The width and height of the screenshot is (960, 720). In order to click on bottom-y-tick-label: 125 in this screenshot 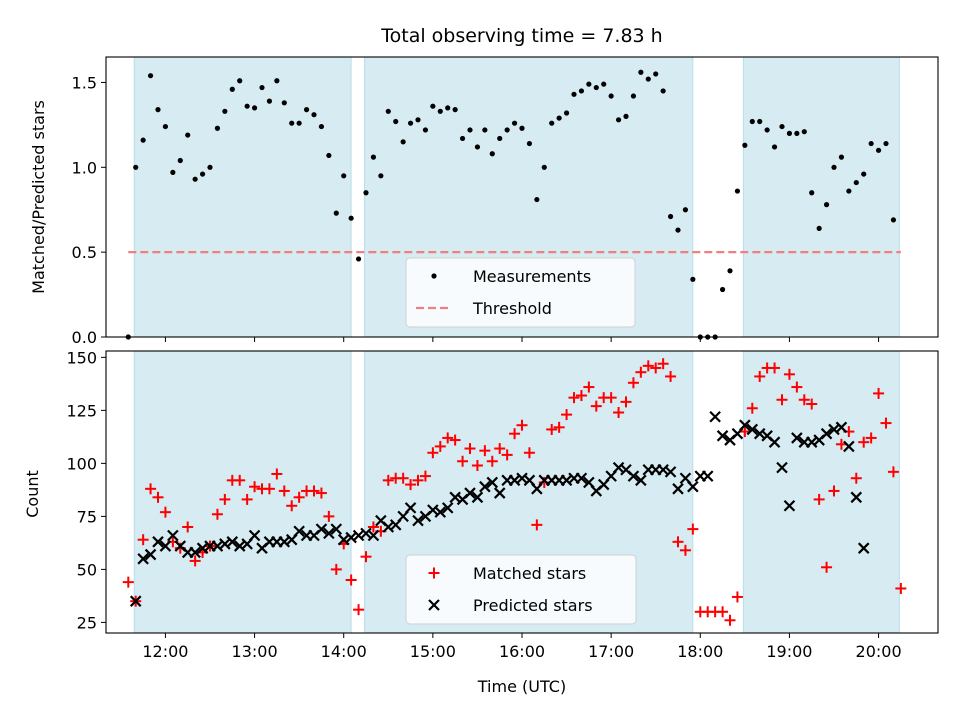, I will do `click(81, 410)`.